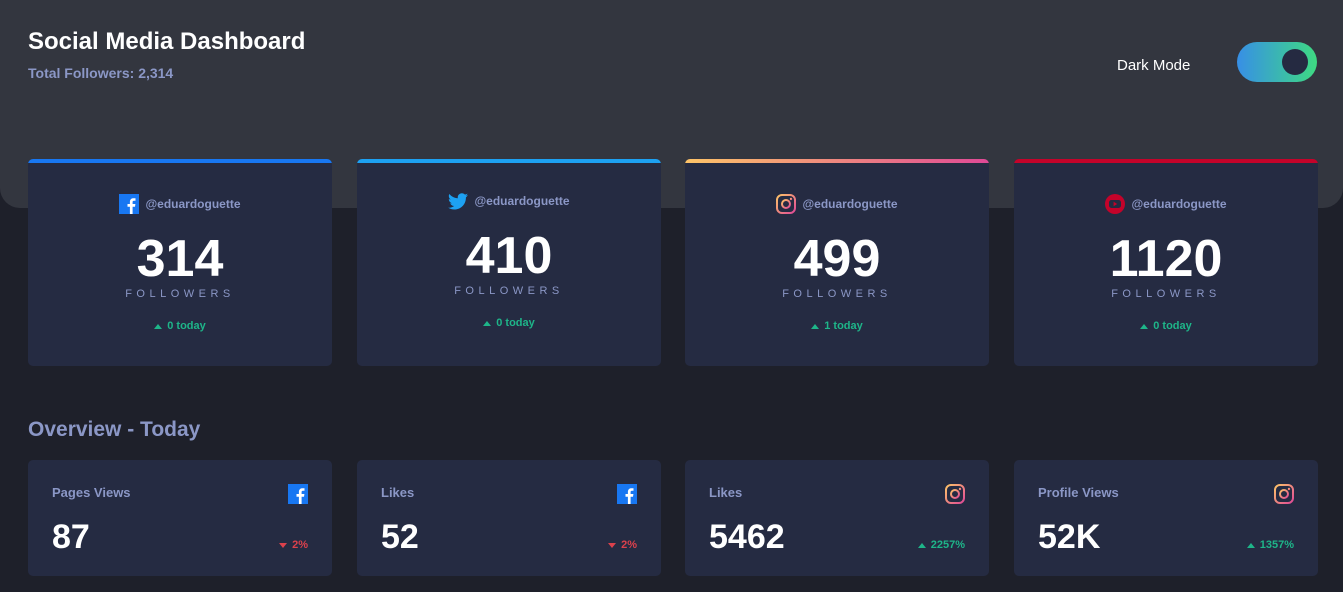 The width and height of the screenshot is (1343, 592). What do you see at coordinates (1166, 259) in the screenshot?
I see `follower-count: 1120` at bounding box center [1166, 259].